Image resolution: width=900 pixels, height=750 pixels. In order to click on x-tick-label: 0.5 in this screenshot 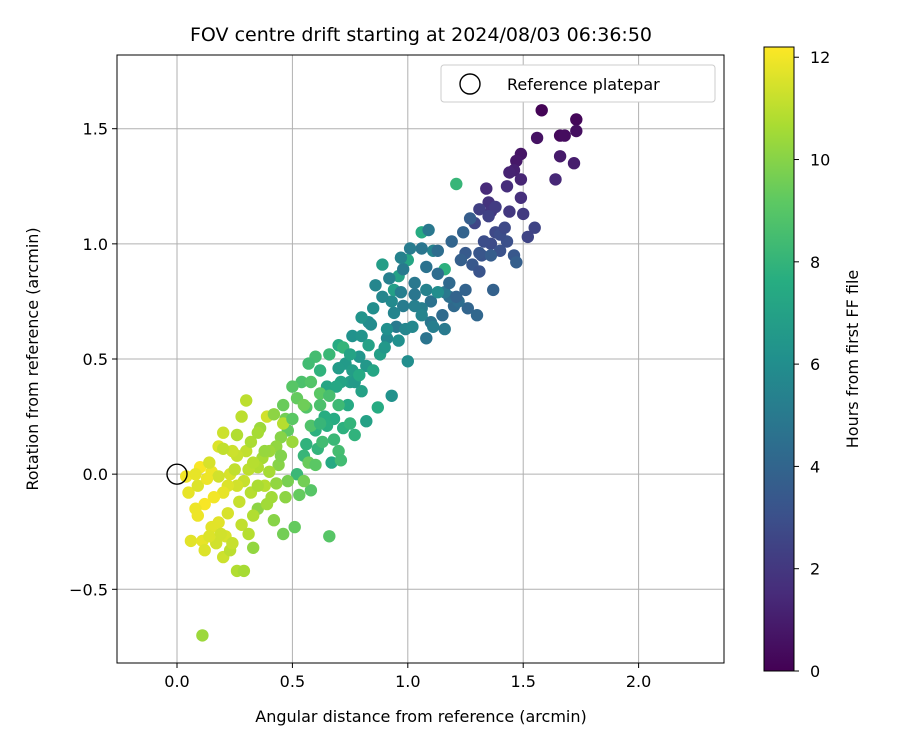, I will do `click(292, 681)`.